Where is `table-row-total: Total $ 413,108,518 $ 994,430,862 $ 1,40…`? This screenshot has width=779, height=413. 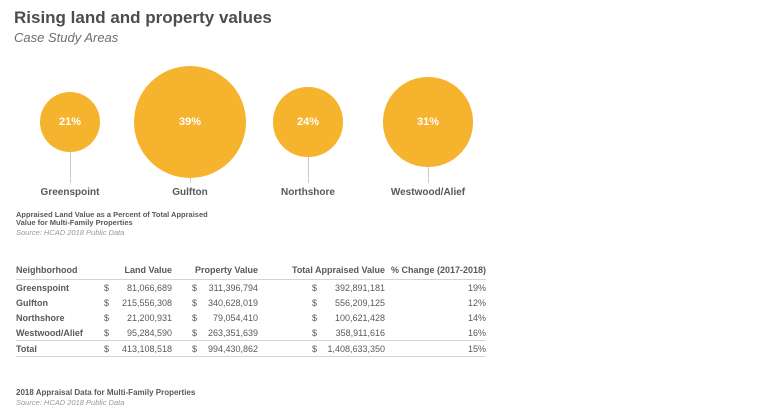
table-row-total: Total $ 413,108,518 $ 994,430,862 $ 1,40… is located at coordinates (251, 348).